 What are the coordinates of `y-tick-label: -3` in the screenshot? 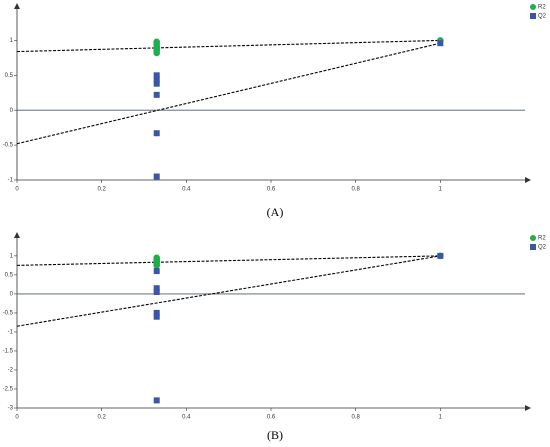 It's located at (11, 409).